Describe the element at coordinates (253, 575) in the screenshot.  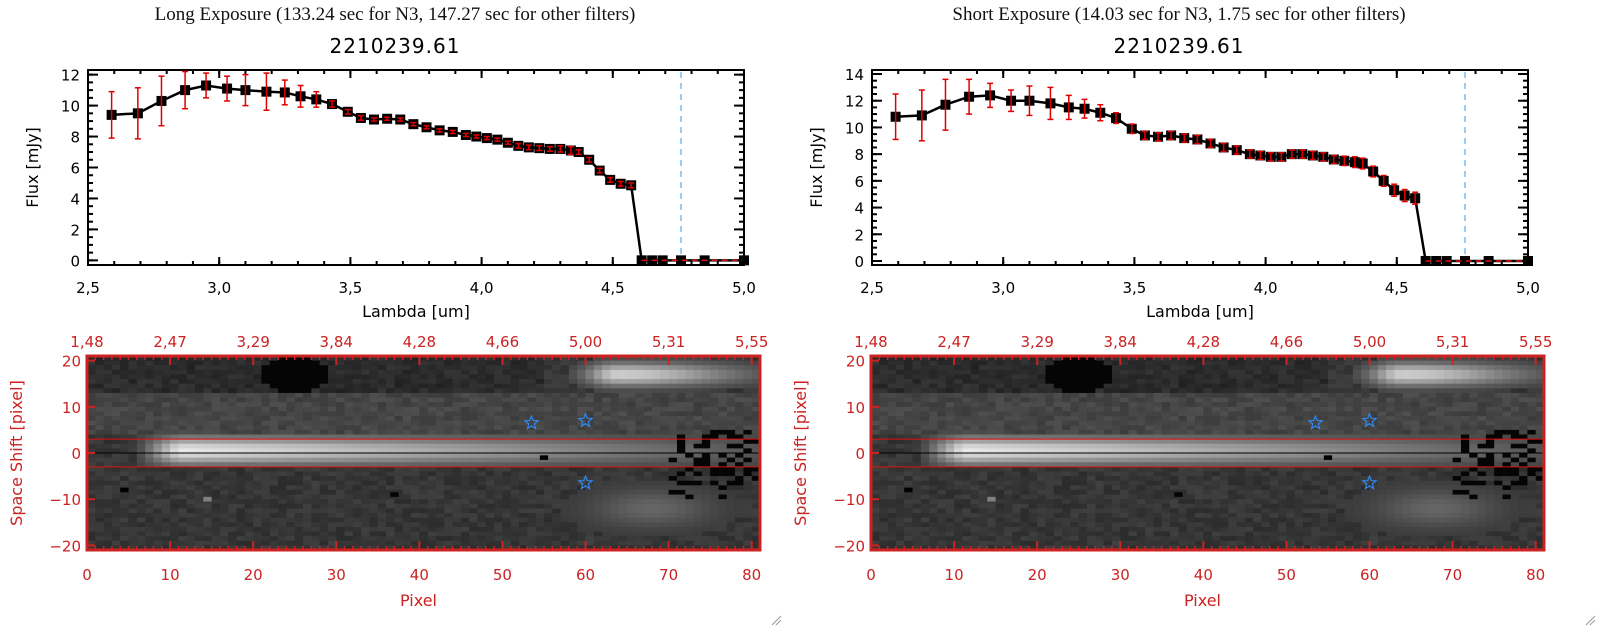
I see `x-tick-label: 20` at that location.